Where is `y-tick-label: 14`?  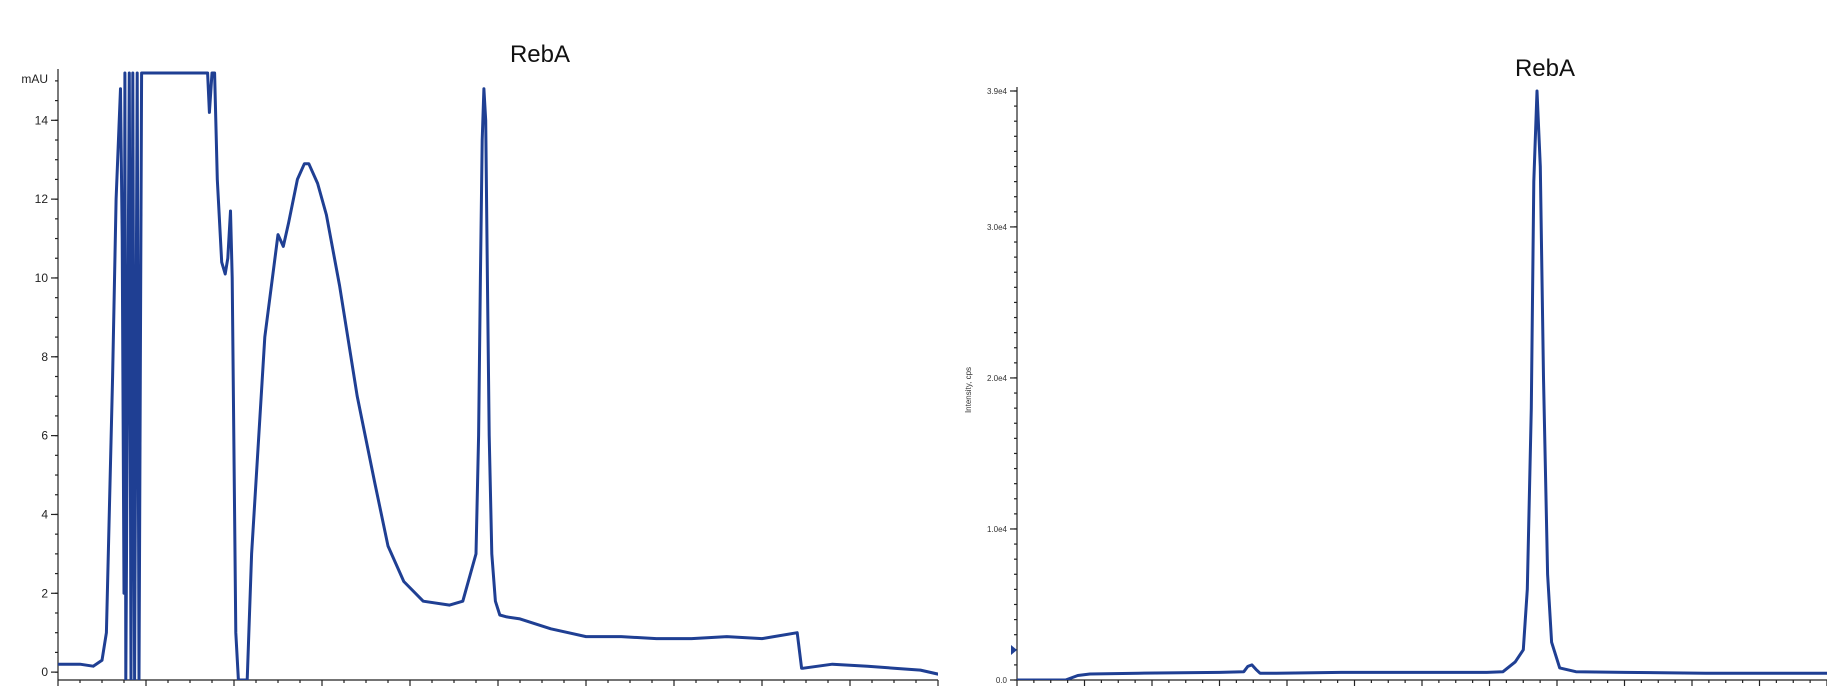
y-tick-label: 14 is located at coordinates (42, 120).